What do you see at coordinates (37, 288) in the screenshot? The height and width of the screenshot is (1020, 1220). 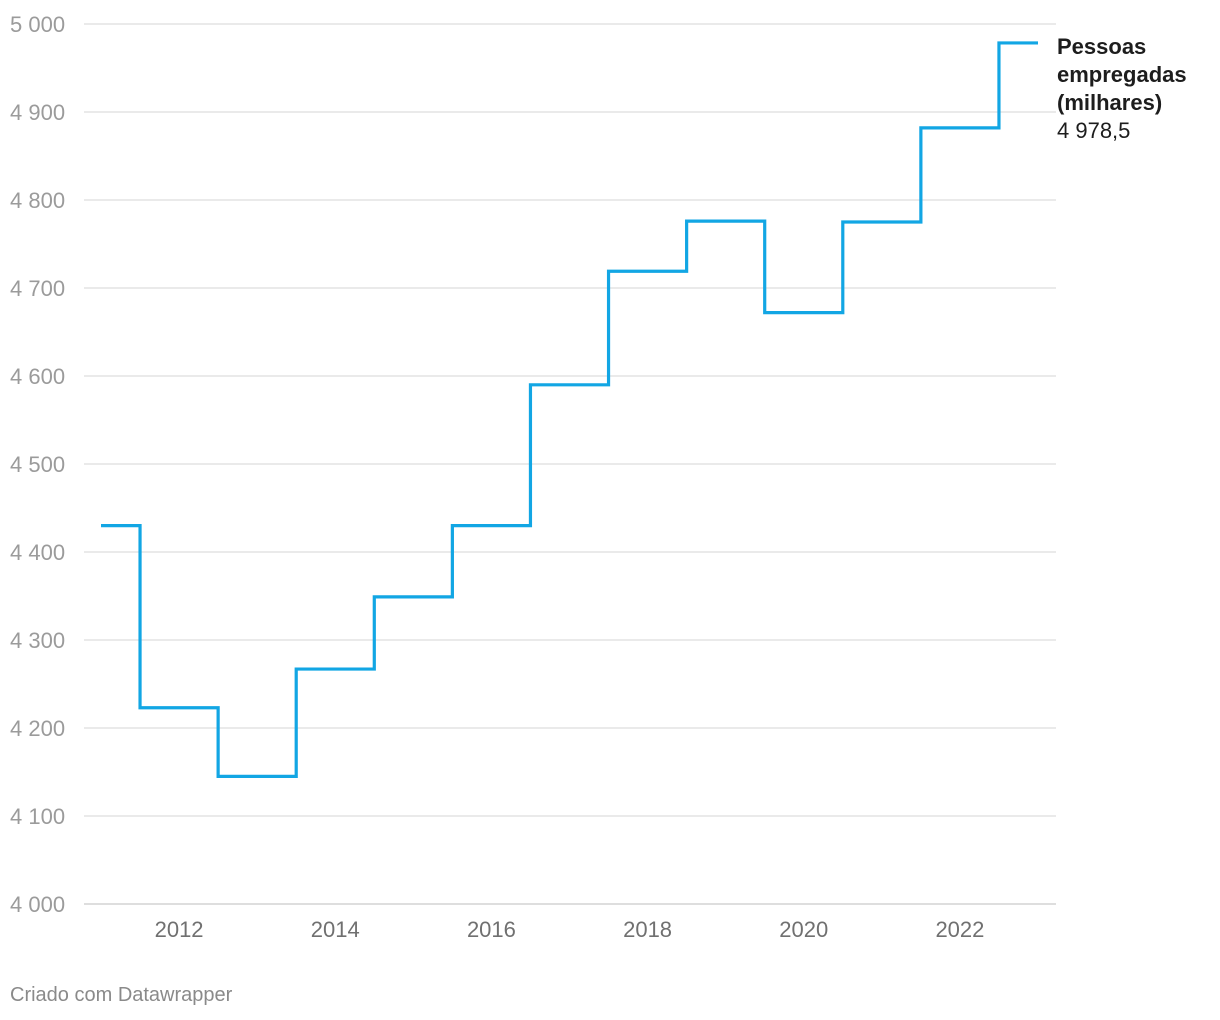 I see `y-tick-label: 4 700` at bounding box center [37, 288].